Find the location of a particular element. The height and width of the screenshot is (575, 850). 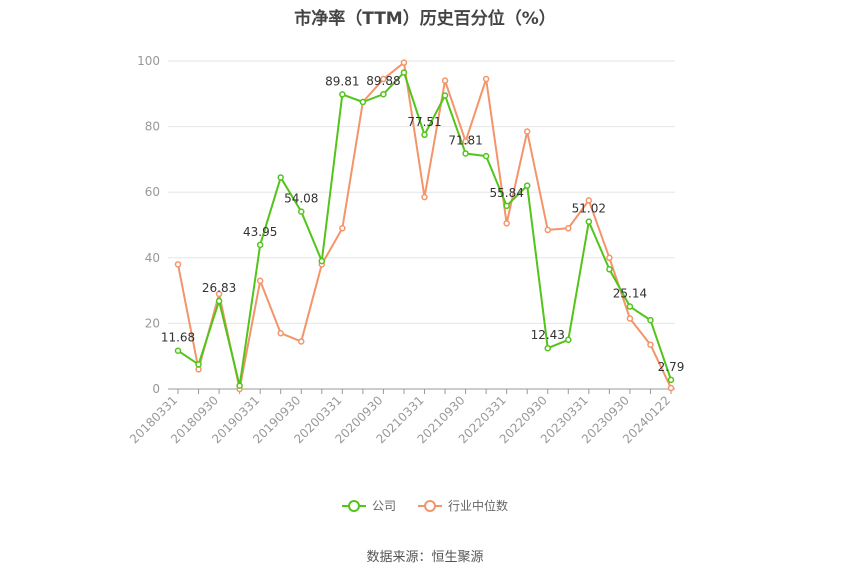

data-label: 54.08 is located at coordinates (301, 199).